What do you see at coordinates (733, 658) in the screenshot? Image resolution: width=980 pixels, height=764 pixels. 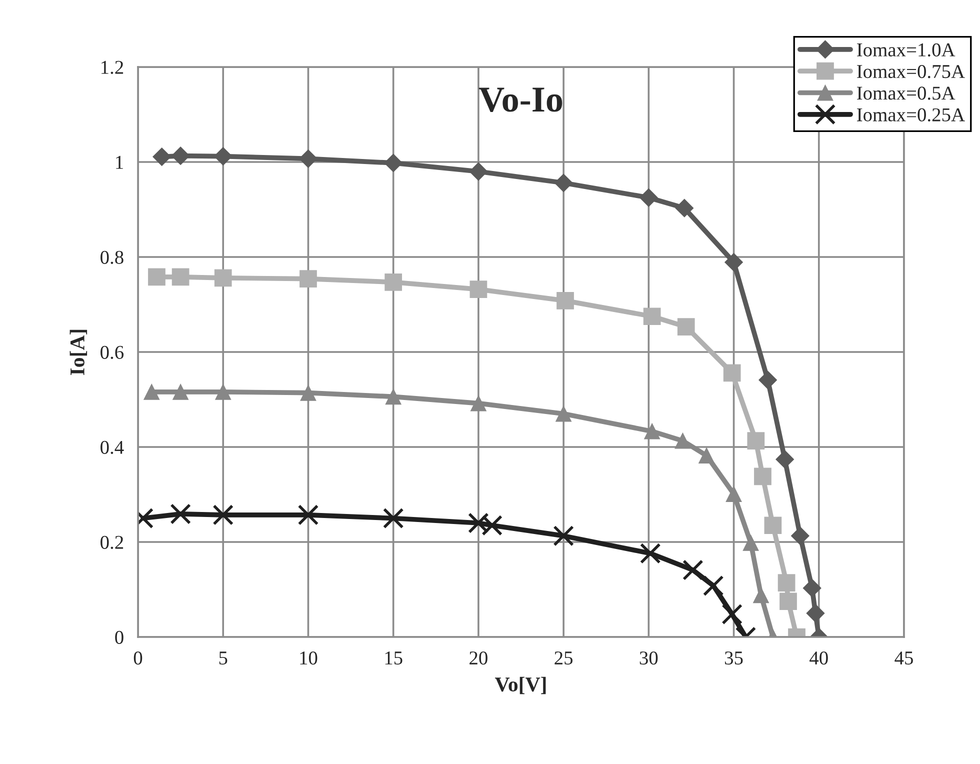 I see `x-tick-label: 35` at bounding box center [733, 658].